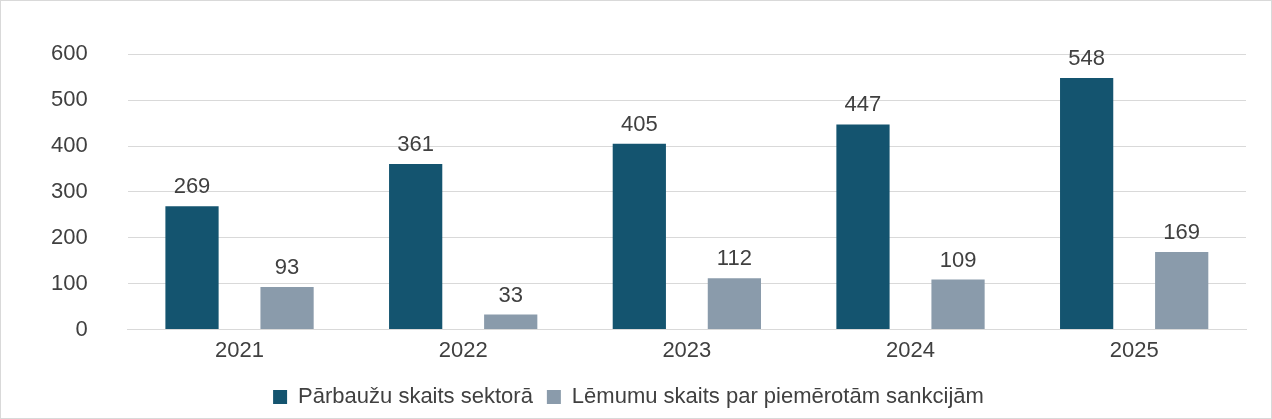 This screenshot has width=1272, height=419. I want to click on x-tick-label: 2025, so click(1134, 349).